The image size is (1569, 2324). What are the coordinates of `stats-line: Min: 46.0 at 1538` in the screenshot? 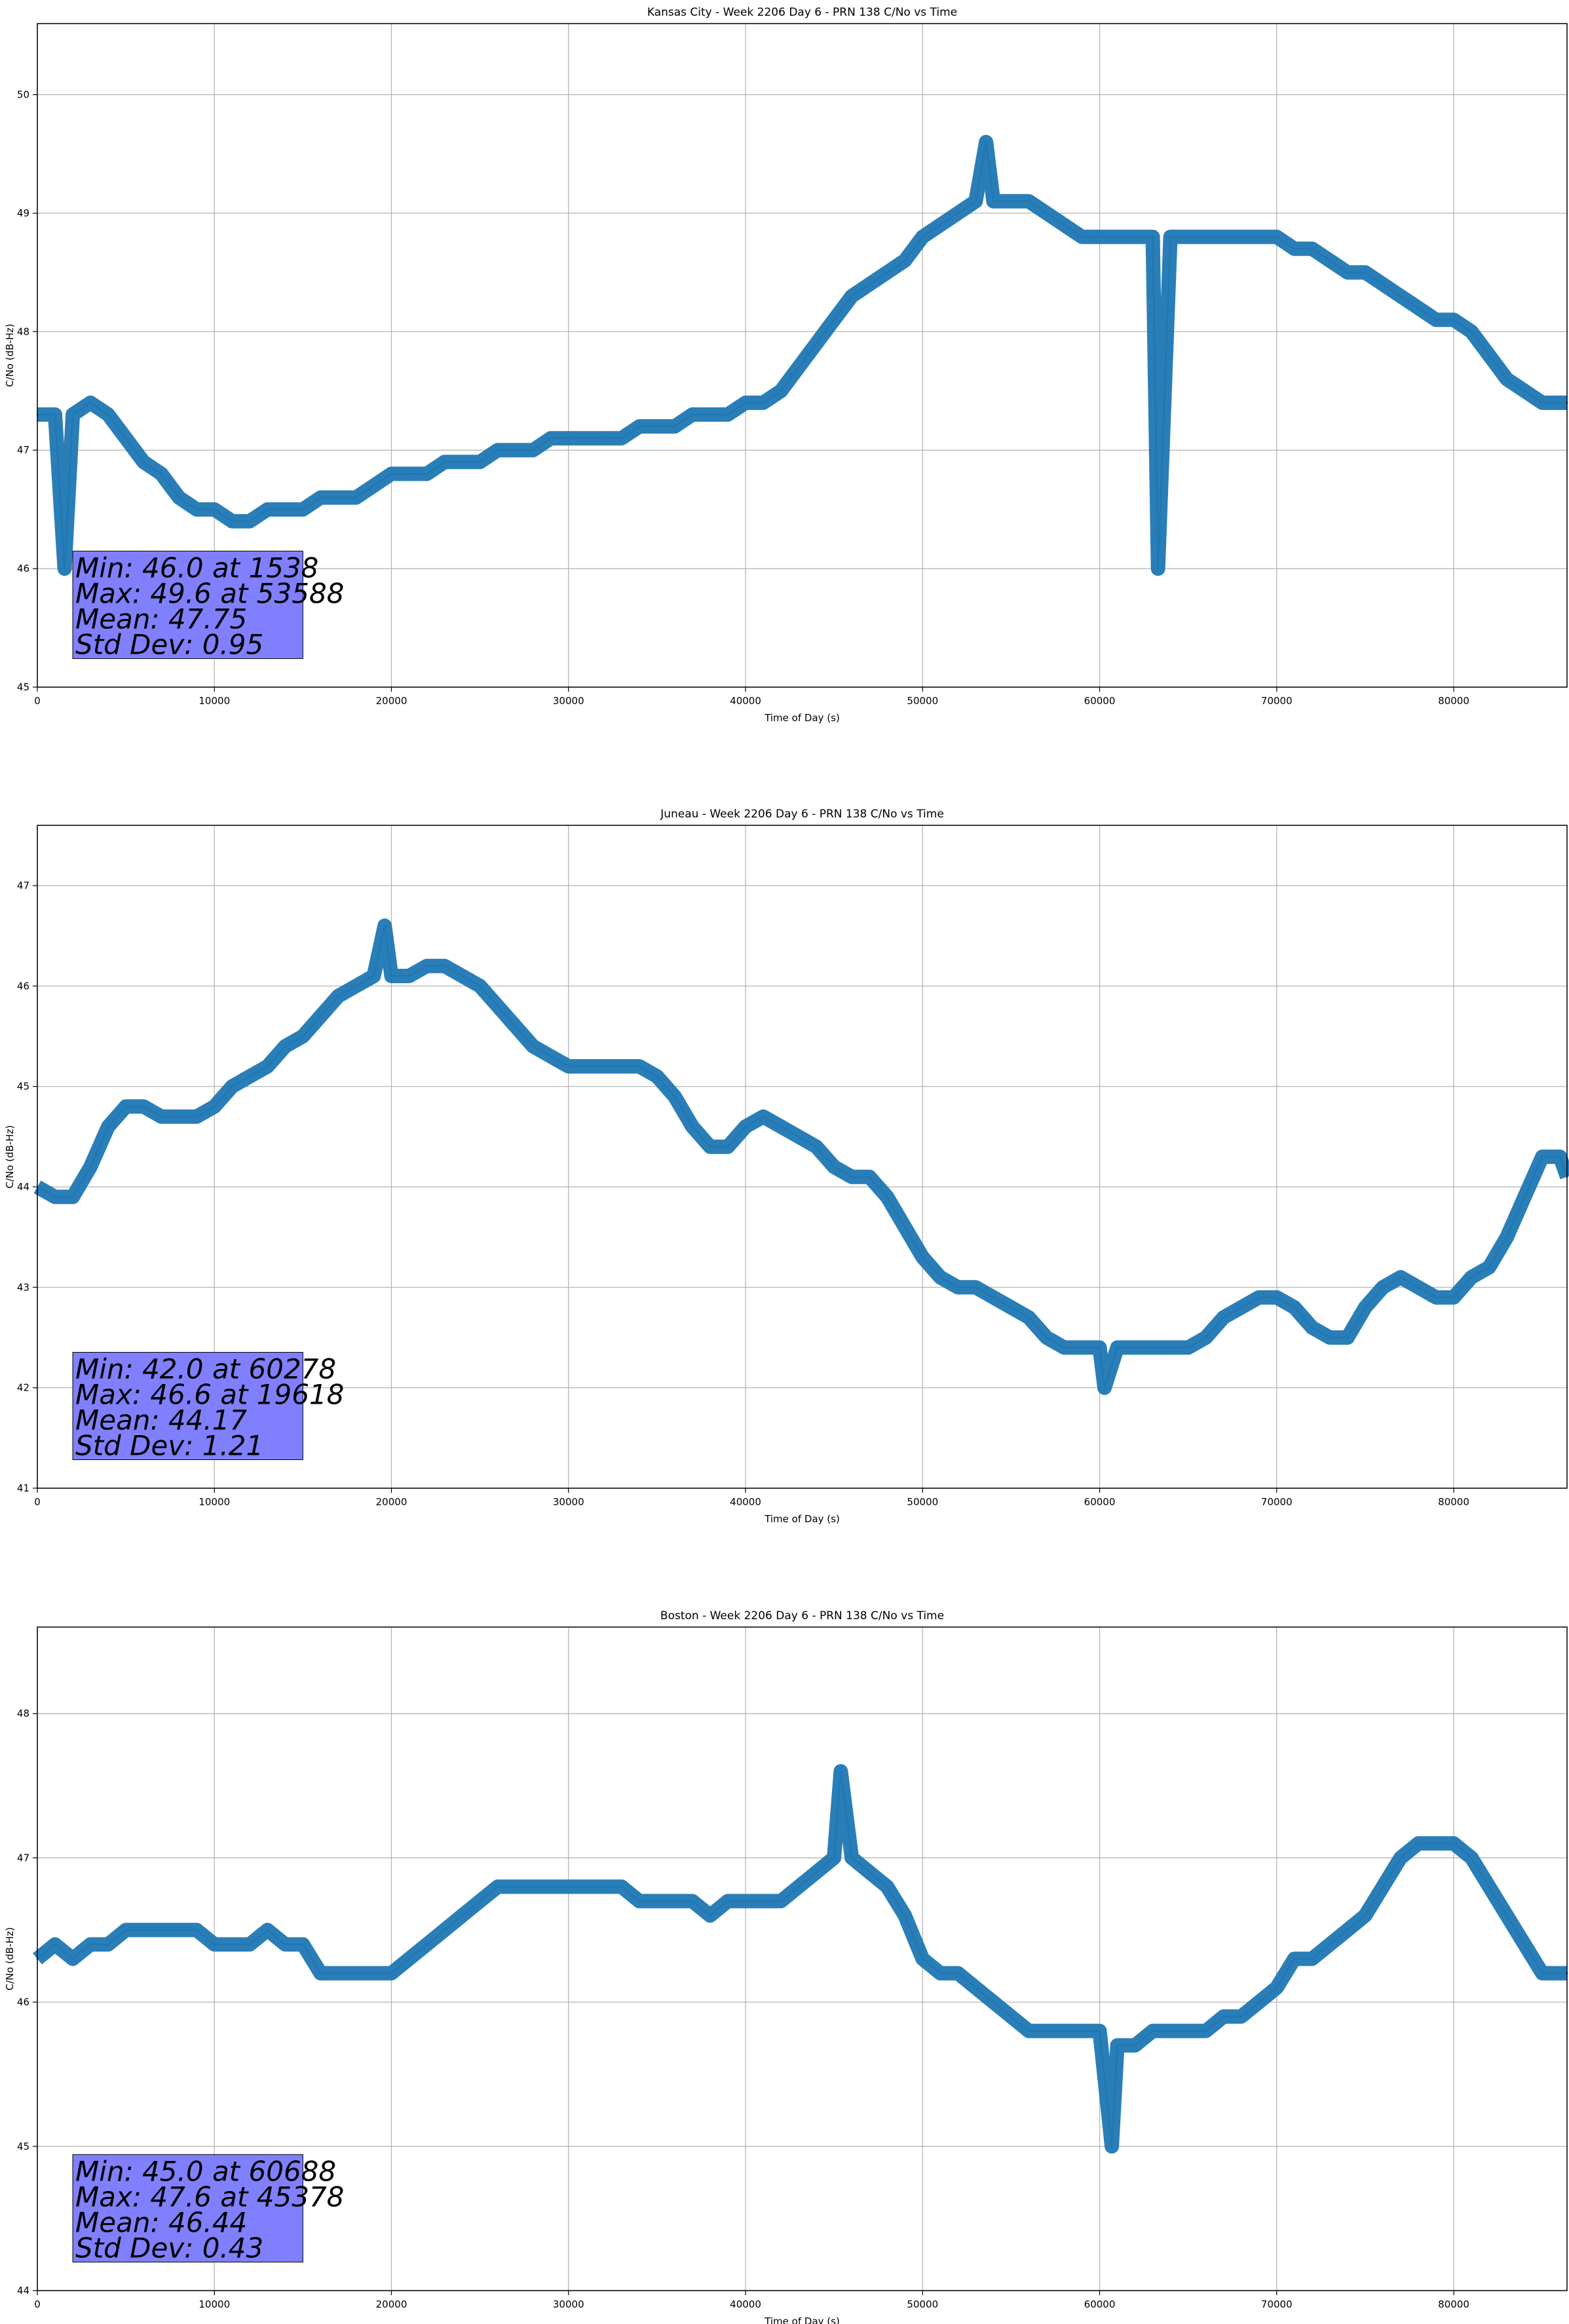 It's located at (196, 568).